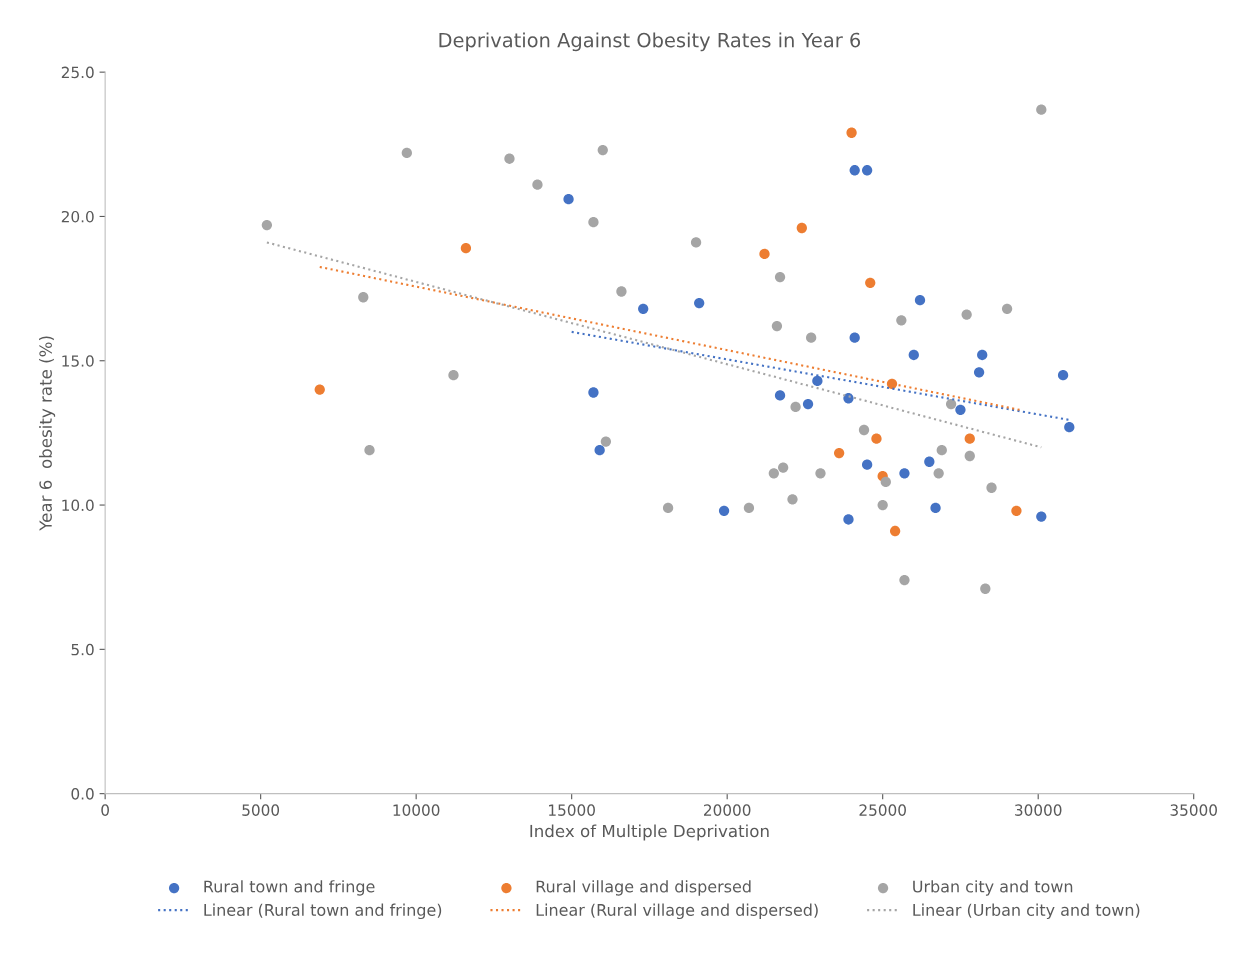 The height and width of the screenshot is (962, 1237). Describe the element at coordinates (82, 649) in the screenshot. I see `y-tick-label: 5.0` at that location.